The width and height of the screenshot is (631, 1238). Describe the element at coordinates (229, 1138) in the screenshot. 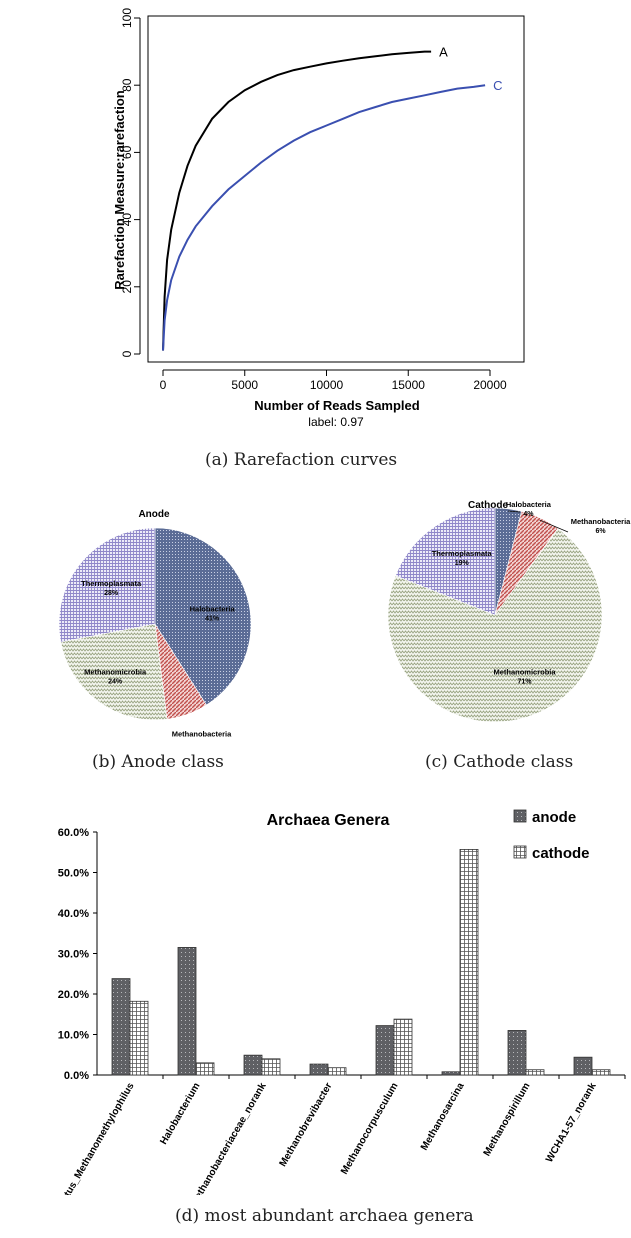

I see `category-label: Methanobacteriaceae_norank` at that location.